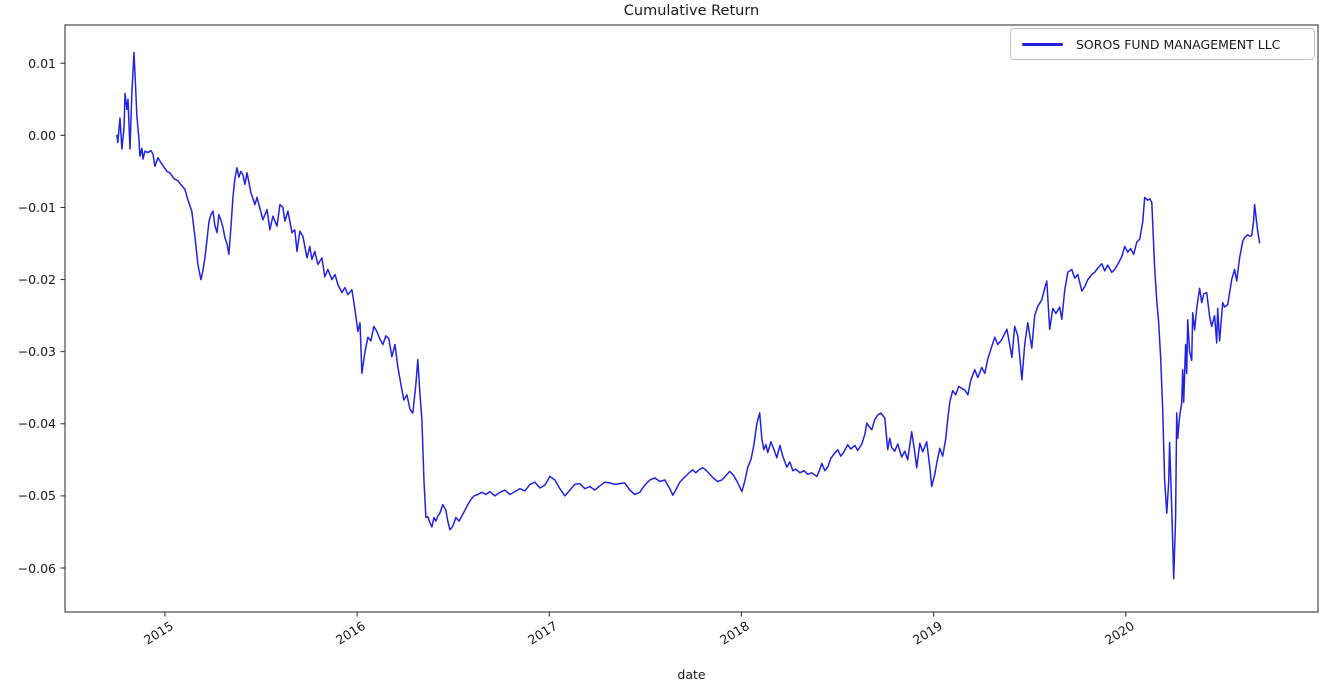 Image resolution: width=1326 pixels, height=686 pixels. Describe the element at coordinates (36, 568) in the screenshot. I see `y-tick-label: −0.06` at that location.